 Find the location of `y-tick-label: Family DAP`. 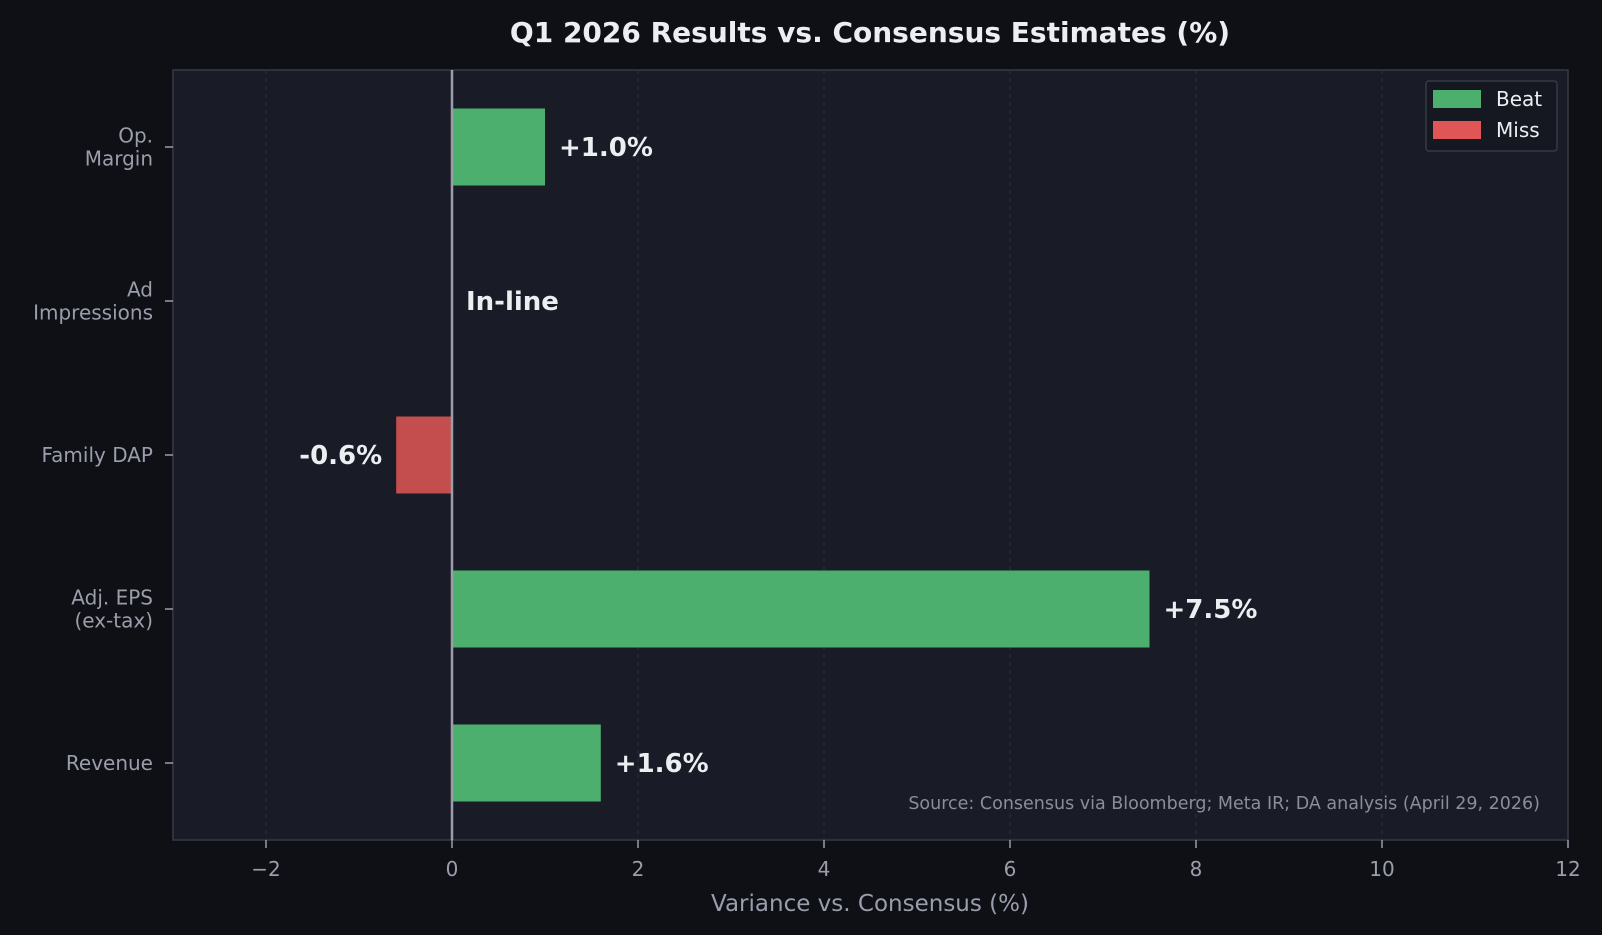

y-tick-label: Family DAP is located at coordinates (97, 455).